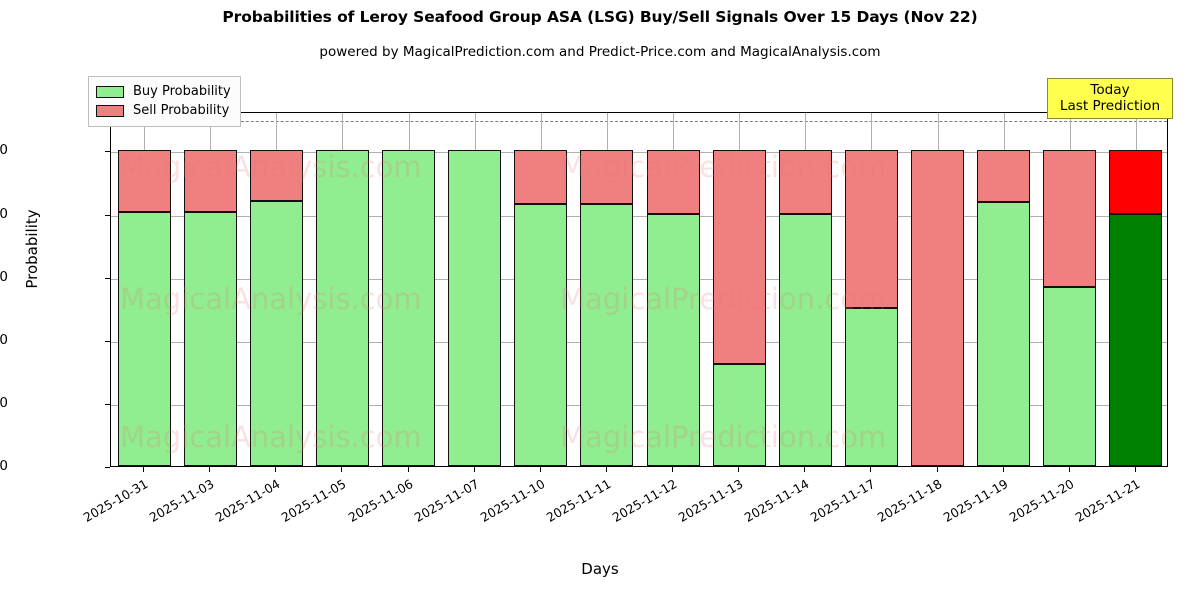 The height and width of the screenshot is (600, 1200). Describe the element at coordinates (181, 110) in the screenshot. I see `legend-label-sell: Sell Probability` at that location.